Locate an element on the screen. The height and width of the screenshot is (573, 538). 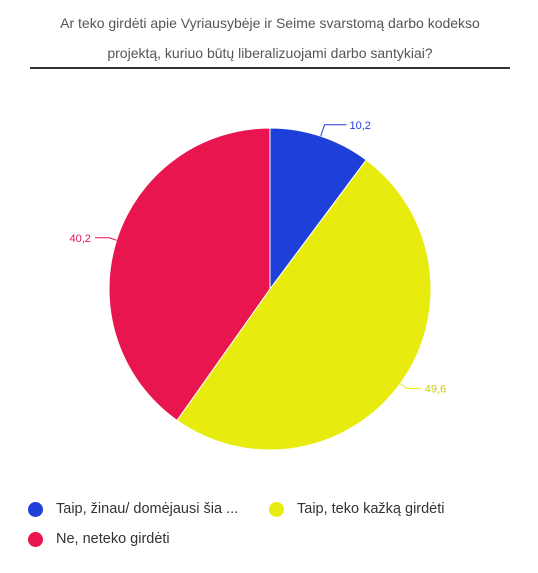
legend-item-taip-teko: Taip, teko kažką girdėti is located at coordinates (357, 509).